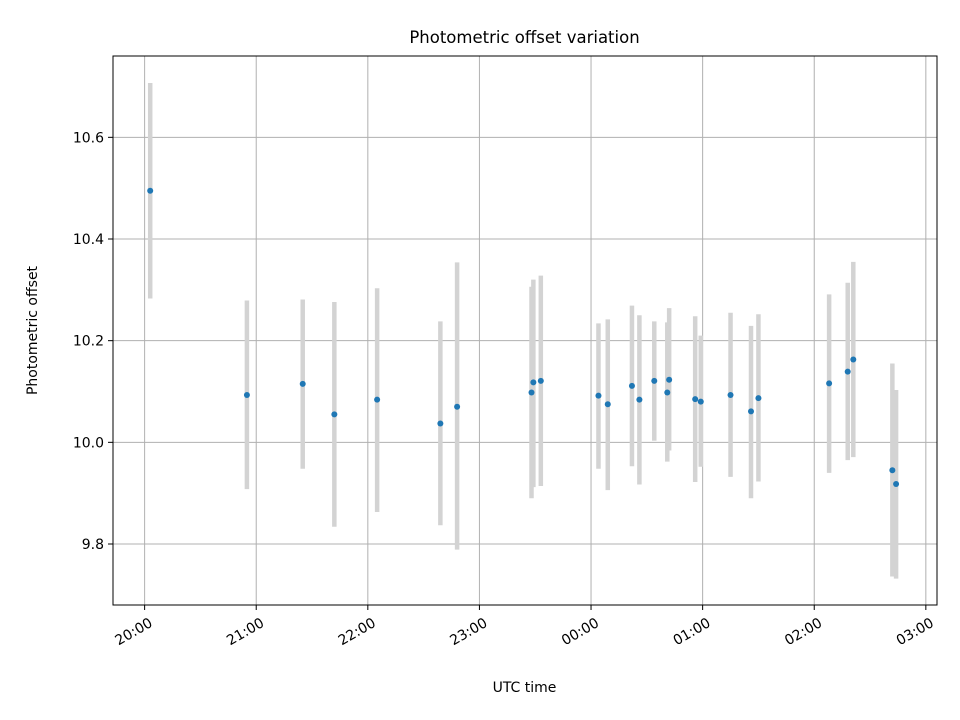 This screenshot has width=960, height=720. Describe the element at coordinates (93, 545) in the screenshot. I see `y-tick-label: 9.8` at that location.